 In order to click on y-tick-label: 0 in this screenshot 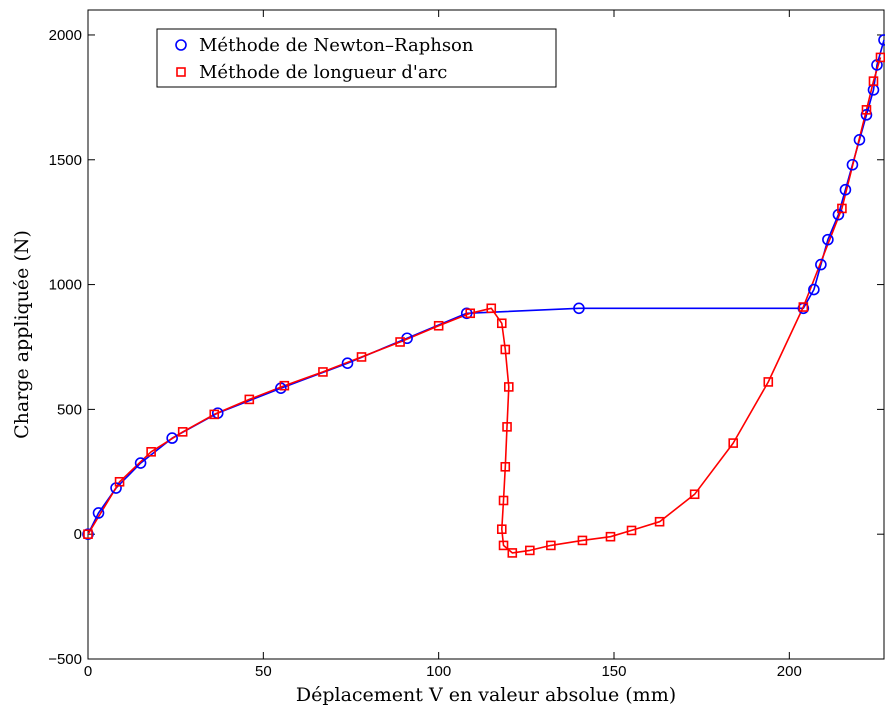, I will do `click(78, 534)`.